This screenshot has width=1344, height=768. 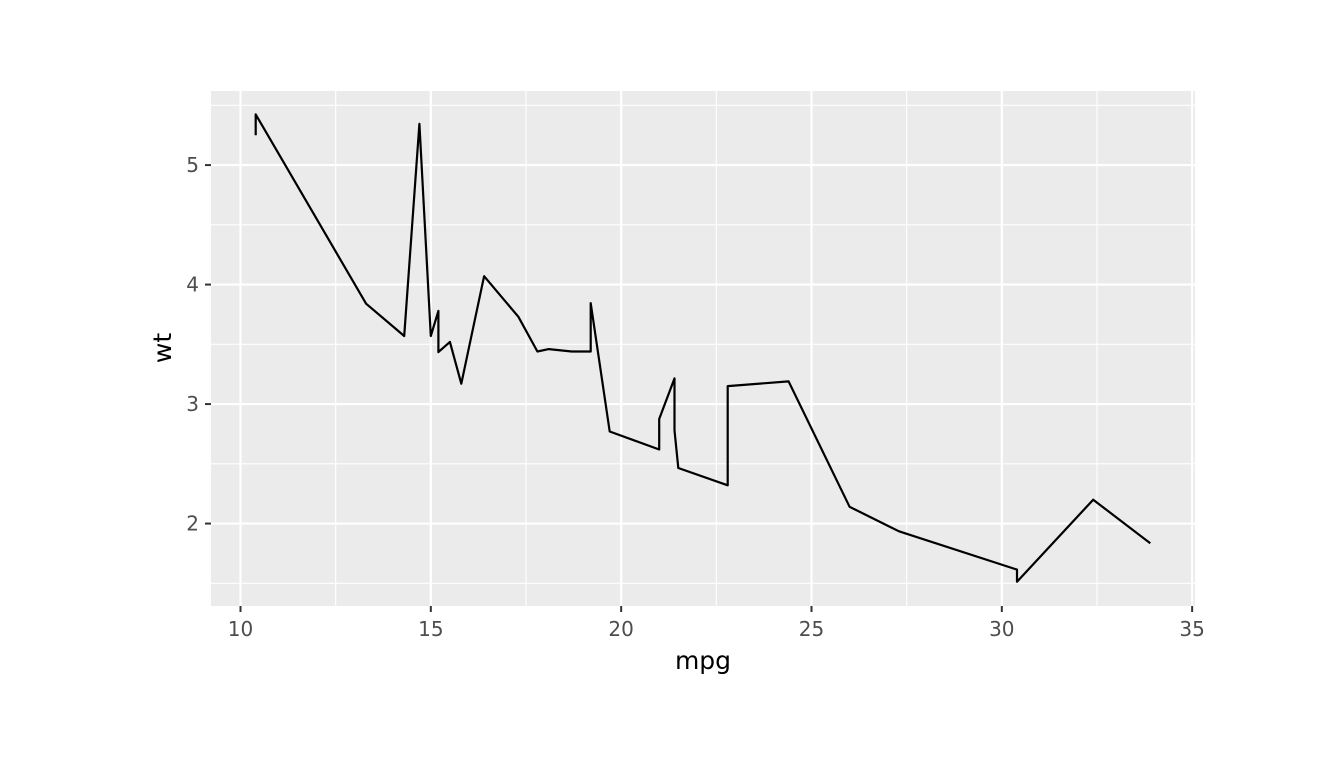 What do you see at coordinates (192, 524) in the screenshot?
I see `y-tick-label: 2` at bounding box center [192, 524].